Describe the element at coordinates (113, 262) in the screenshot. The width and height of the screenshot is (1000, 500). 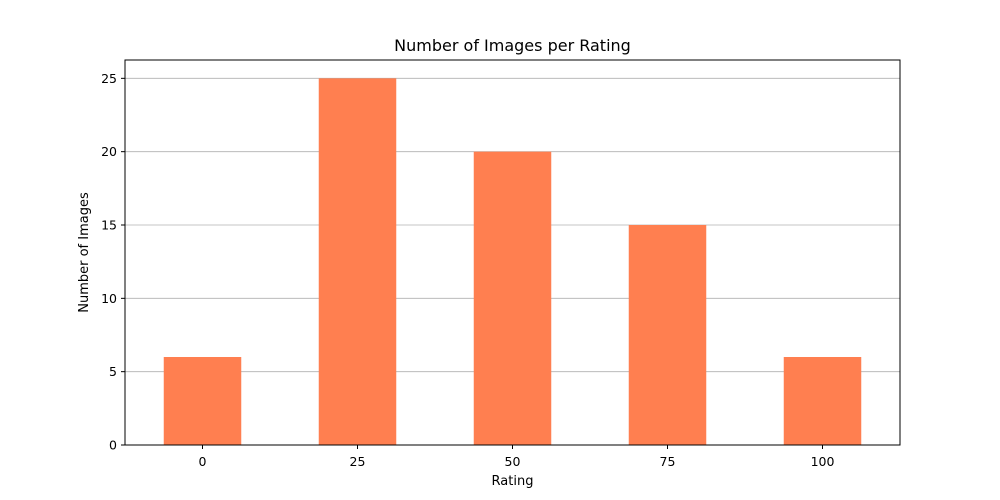
I see `y-axis-ticks: 0 5 10 15 20 25` at that location.